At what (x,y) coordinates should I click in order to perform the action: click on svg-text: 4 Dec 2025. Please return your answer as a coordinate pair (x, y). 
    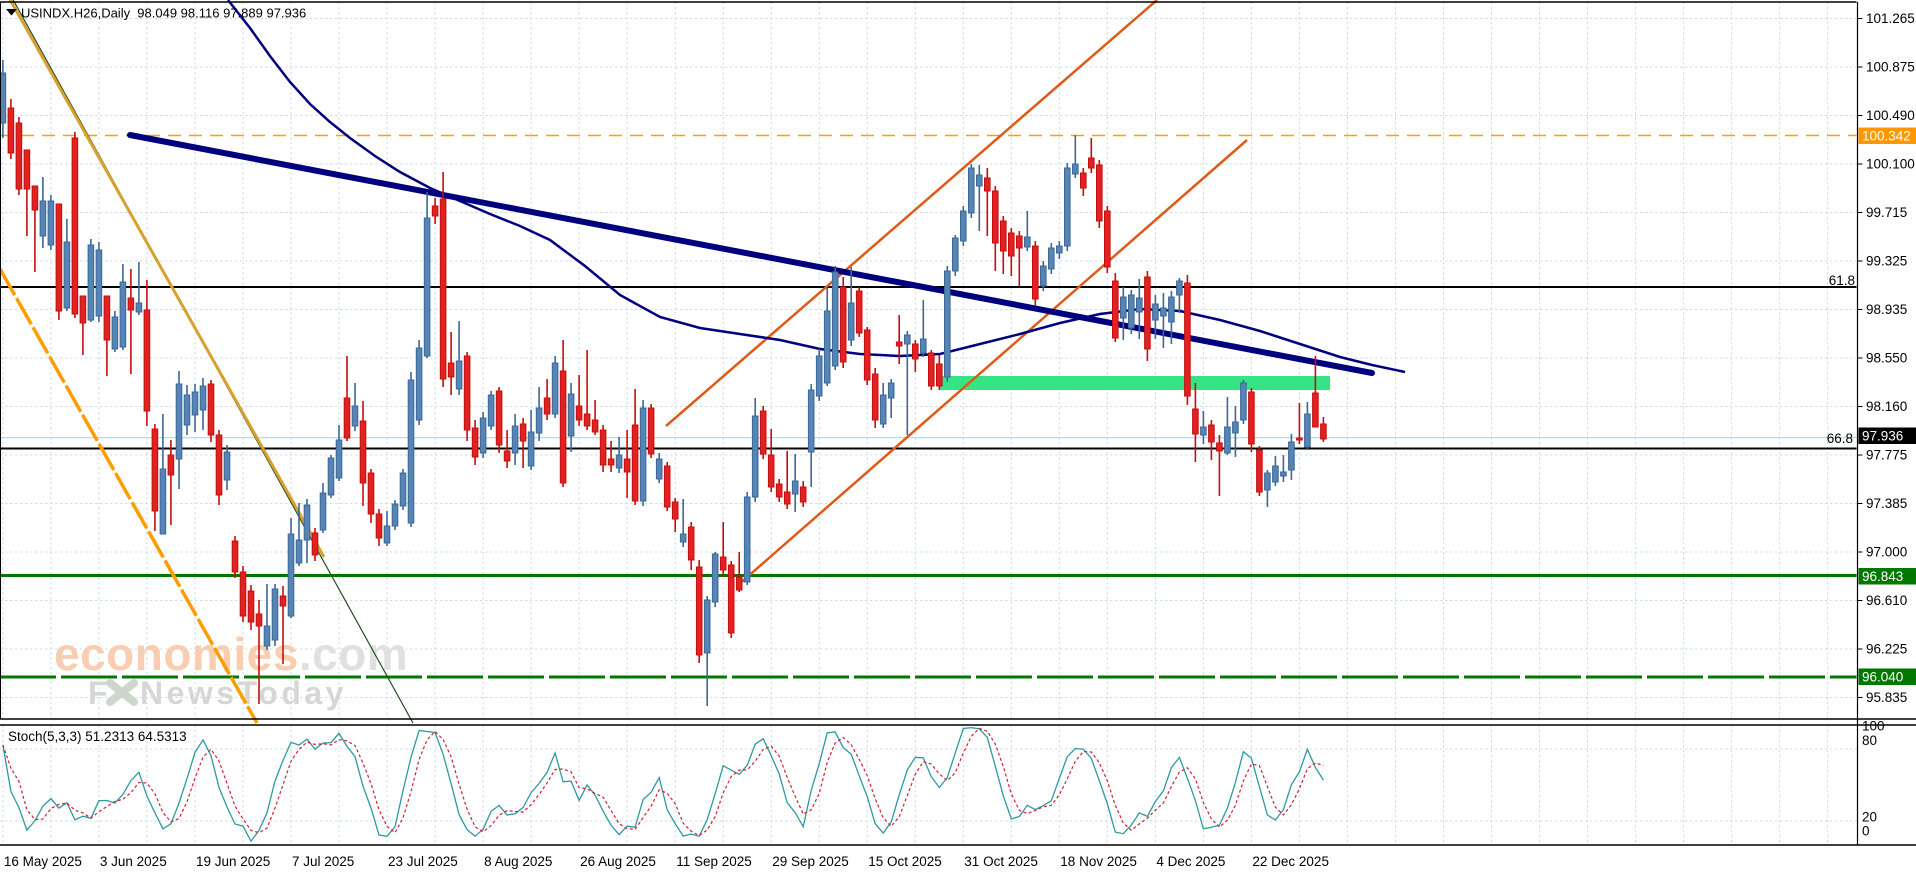
    Looking at the image, I should click on (1190, 861).